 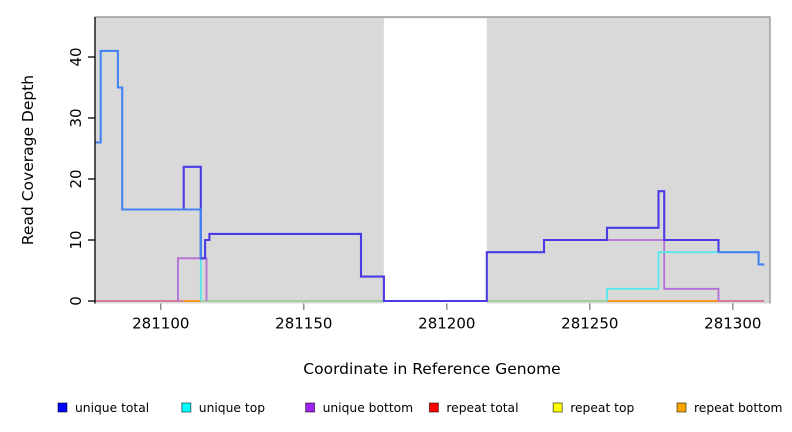 What do you see at coordinates (738, 408) in the screenshot?
I see `legend-label-repeat-bottom: repeat bottom` at bounding box center [738, 408].